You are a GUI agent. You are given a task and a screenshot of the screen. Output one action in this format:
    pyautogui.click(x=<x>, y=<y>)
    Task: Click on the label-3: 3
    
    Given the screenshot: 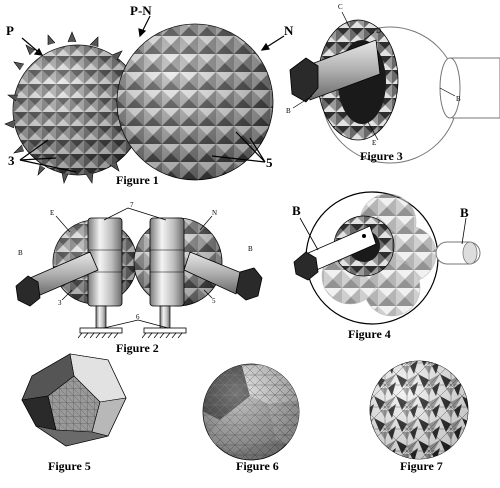 What is the action you would take?
    pyautogui.click(x=11, y=160)
    